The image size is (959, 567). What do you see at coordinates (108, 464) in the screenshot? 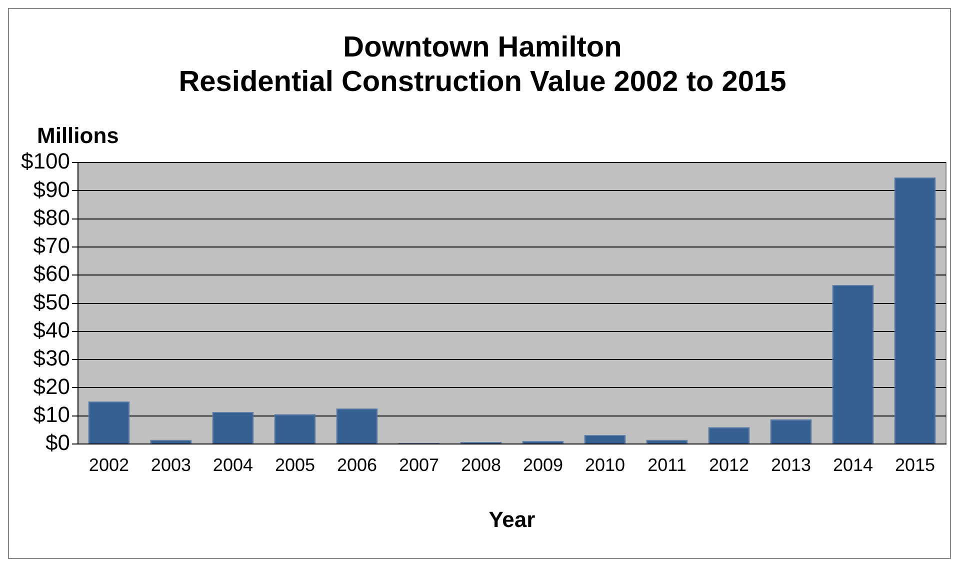
I see `x-tick-label: 2002` at bounding box center [108, 464].